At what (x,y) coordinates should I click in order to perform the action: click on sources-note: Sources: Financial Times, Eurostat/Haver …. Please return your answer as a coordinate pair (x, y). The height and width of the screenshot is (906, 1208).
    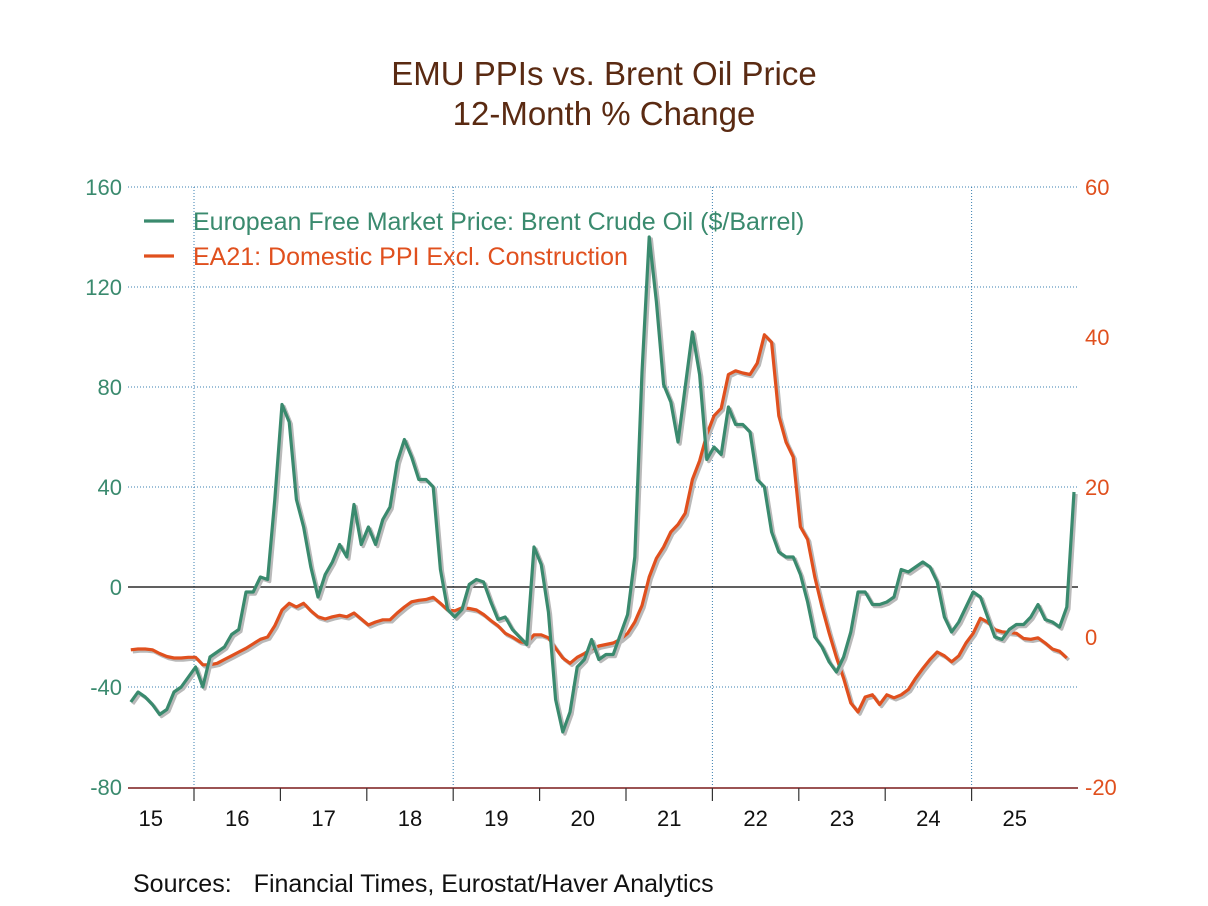
    Looking at the image, I should click on (434, 884).